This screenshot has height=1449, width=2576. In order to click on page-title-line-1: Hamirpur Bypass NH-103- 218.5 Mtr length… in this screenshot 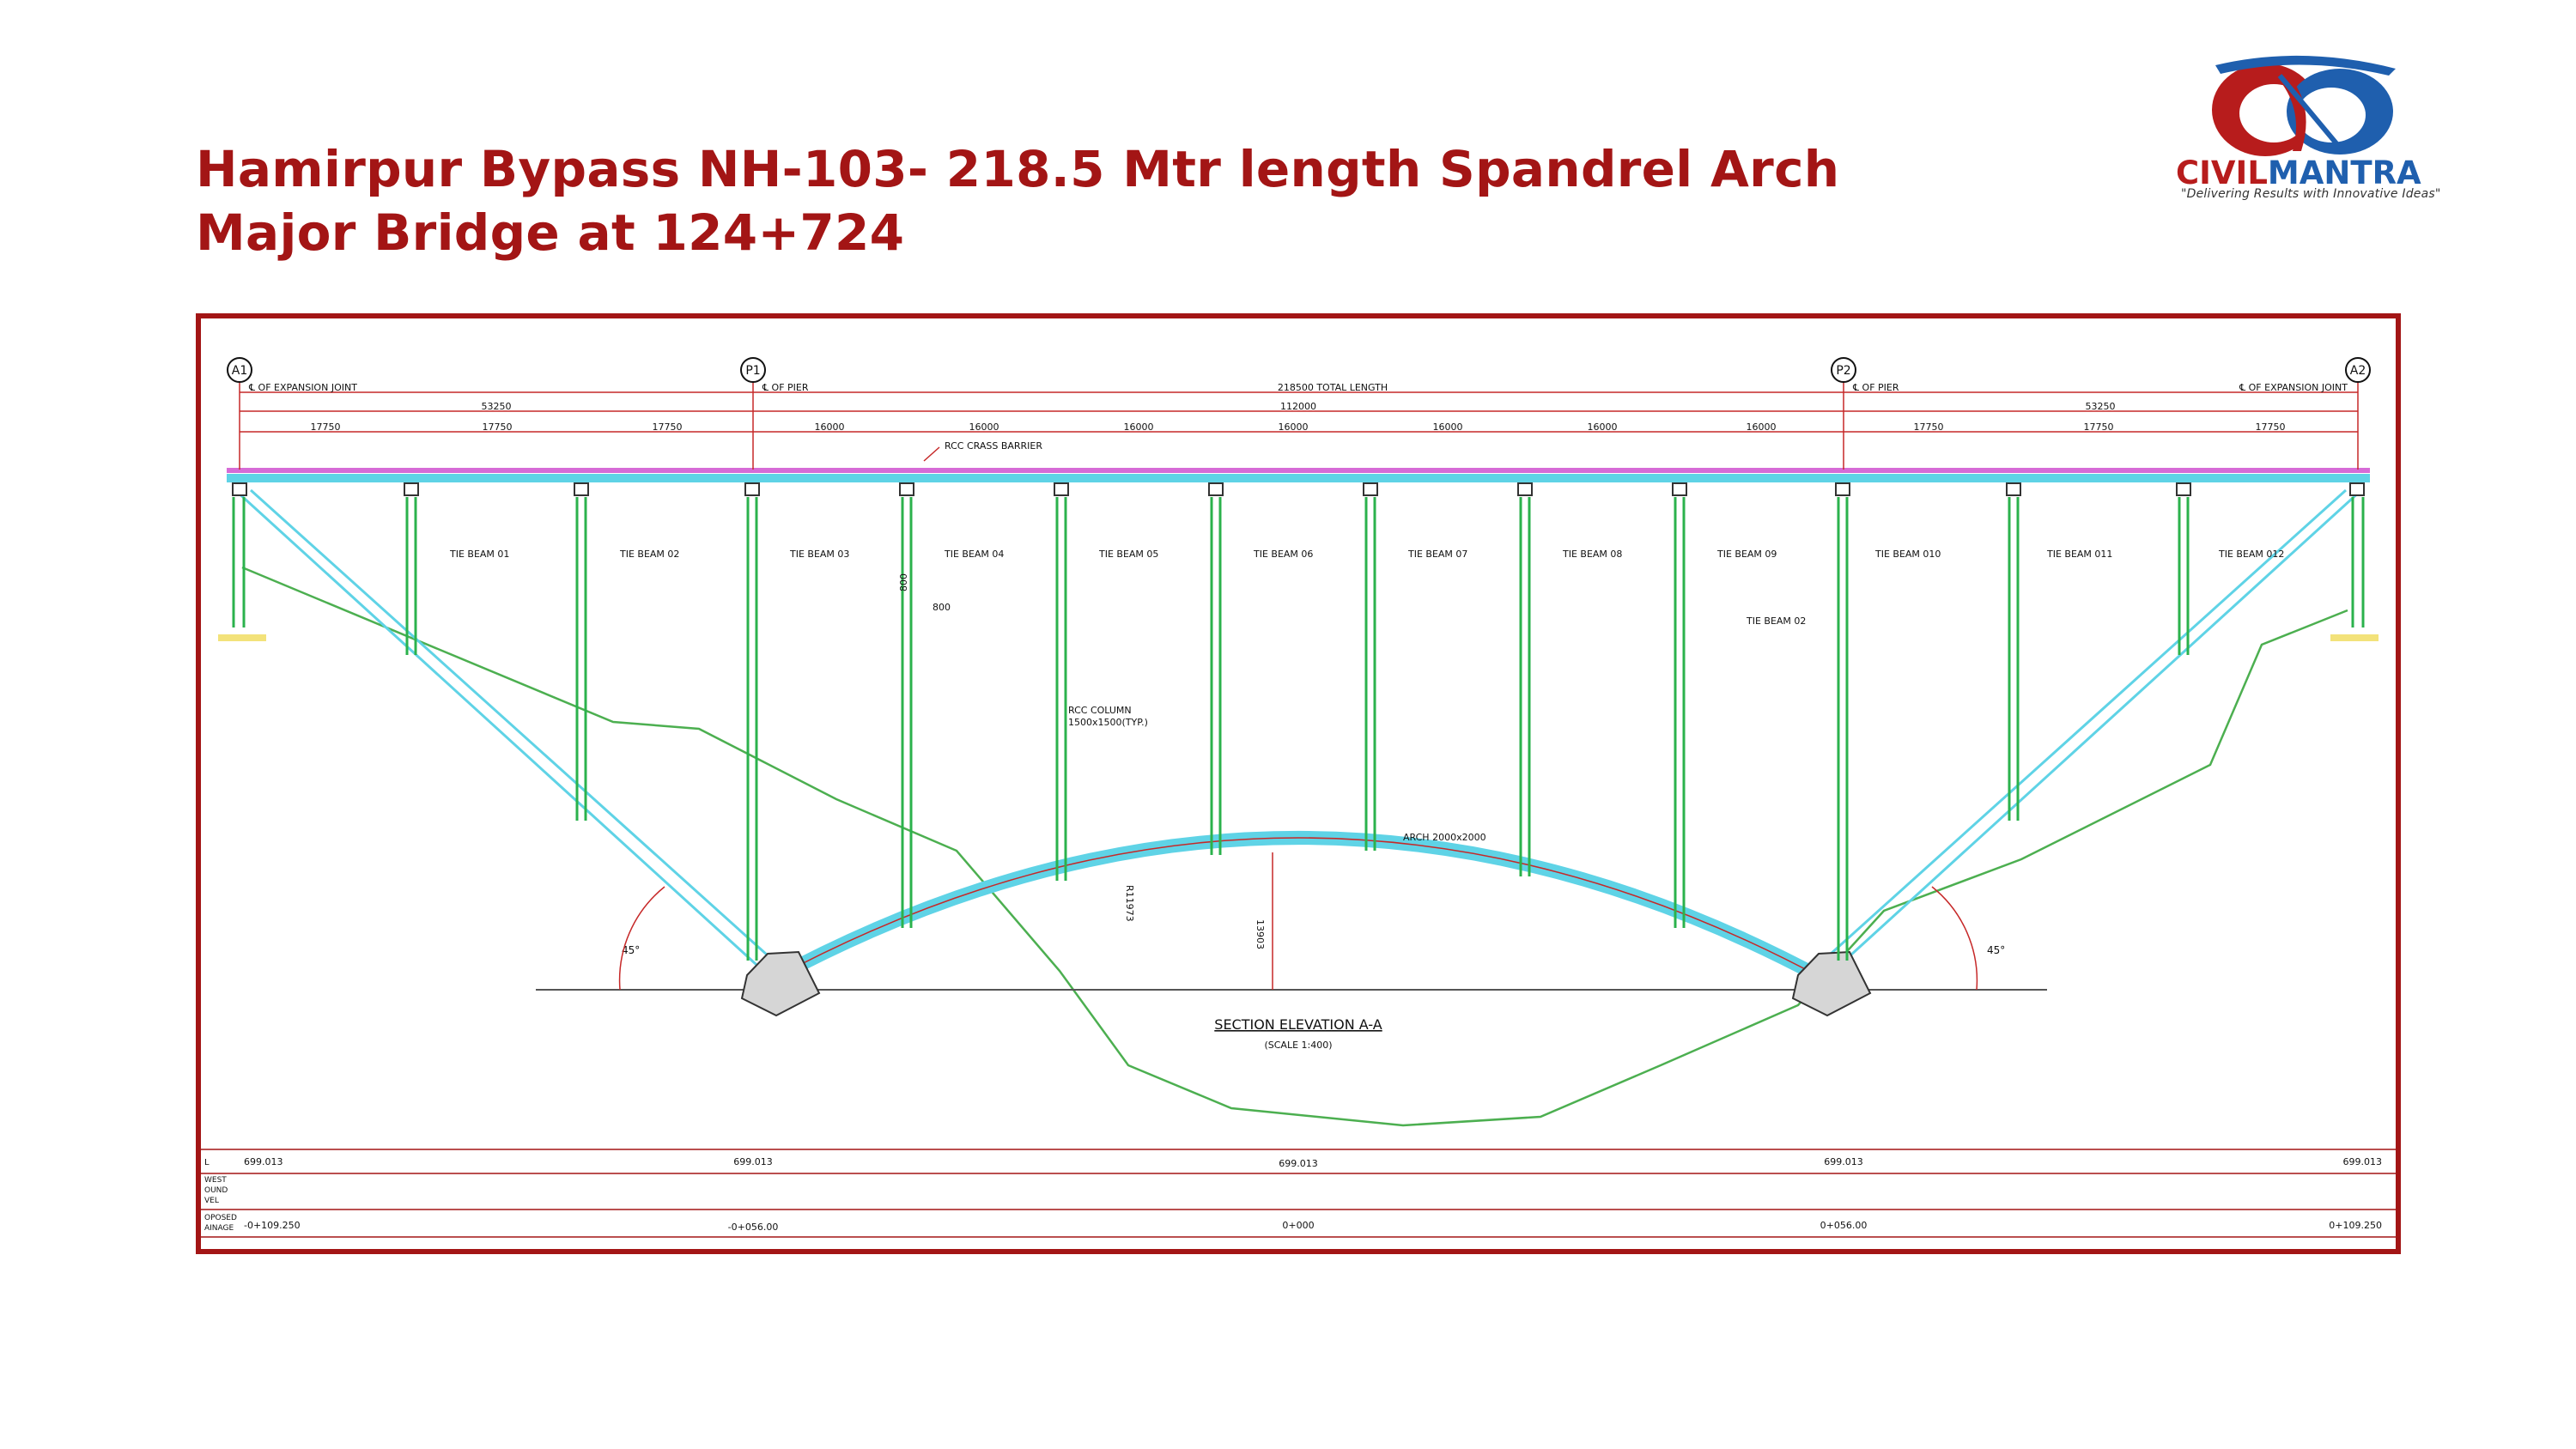, I will do `click(1018, 169)`.